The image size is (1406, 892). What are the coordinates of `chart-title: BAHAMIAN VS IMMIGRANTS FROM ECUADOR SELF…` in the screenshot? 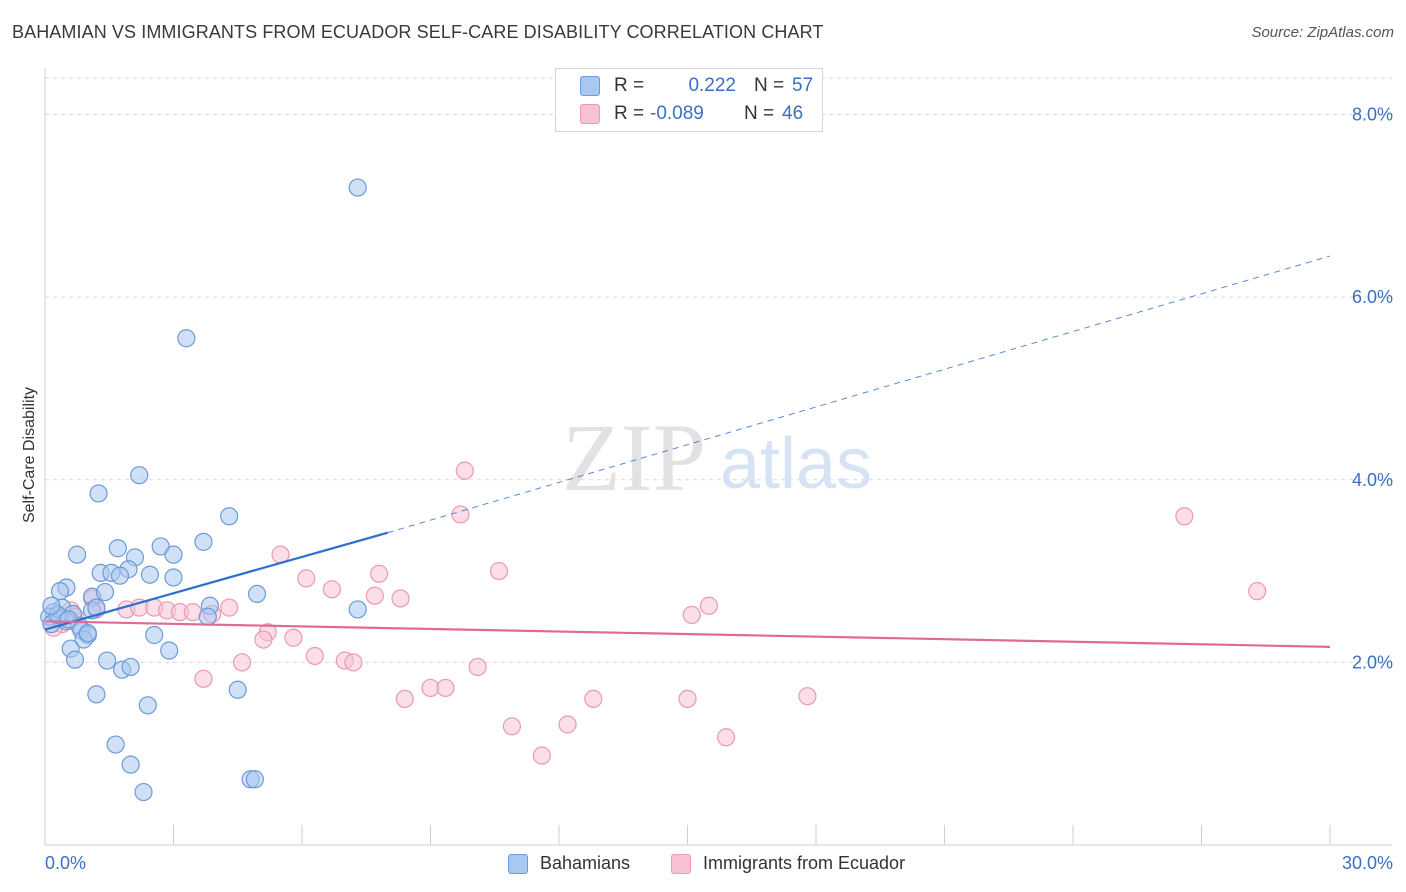 It's located at (418, 32).